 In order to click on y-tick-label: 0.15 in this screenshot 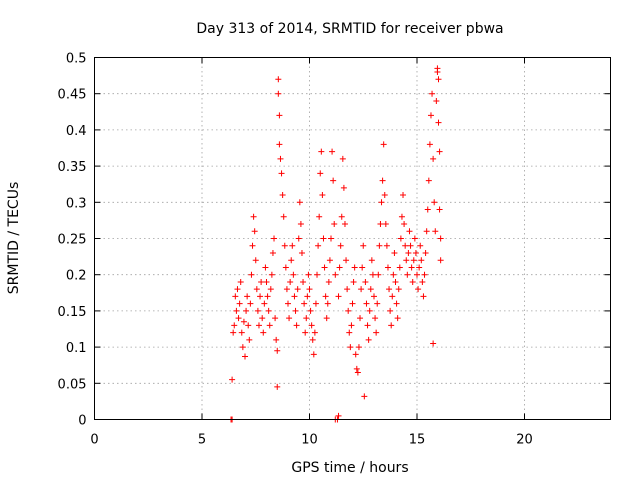, I will do `click(72, 312)`.